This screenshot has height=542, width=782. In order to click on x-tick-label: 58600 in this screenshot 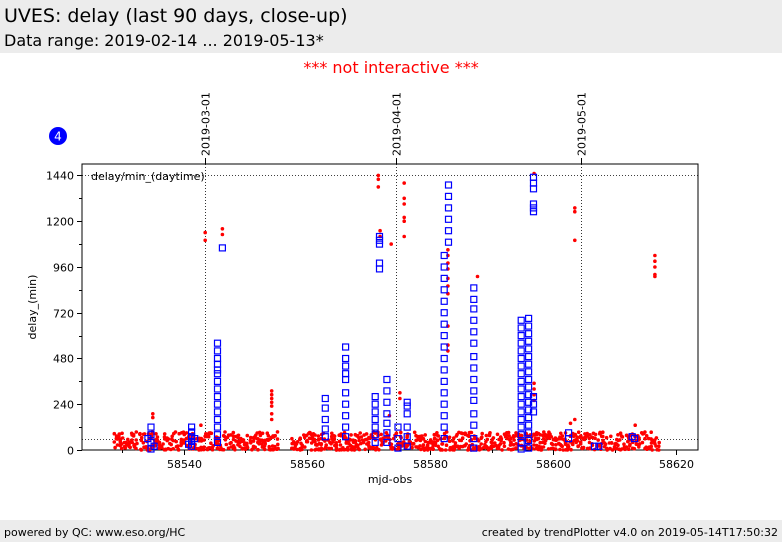, I will do `click(553, 464)`.